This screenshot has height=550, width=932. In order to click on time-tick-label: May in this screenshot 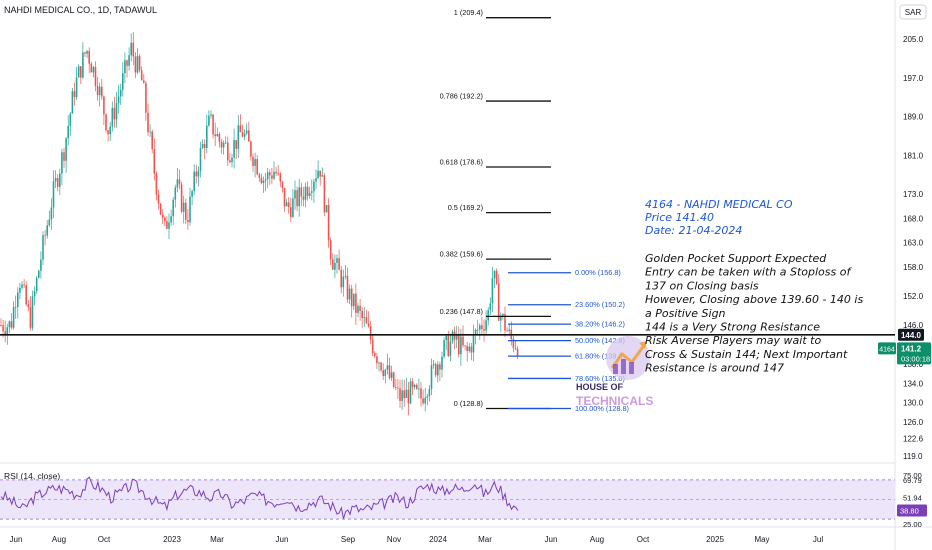, I will do `click(761, 539)`.